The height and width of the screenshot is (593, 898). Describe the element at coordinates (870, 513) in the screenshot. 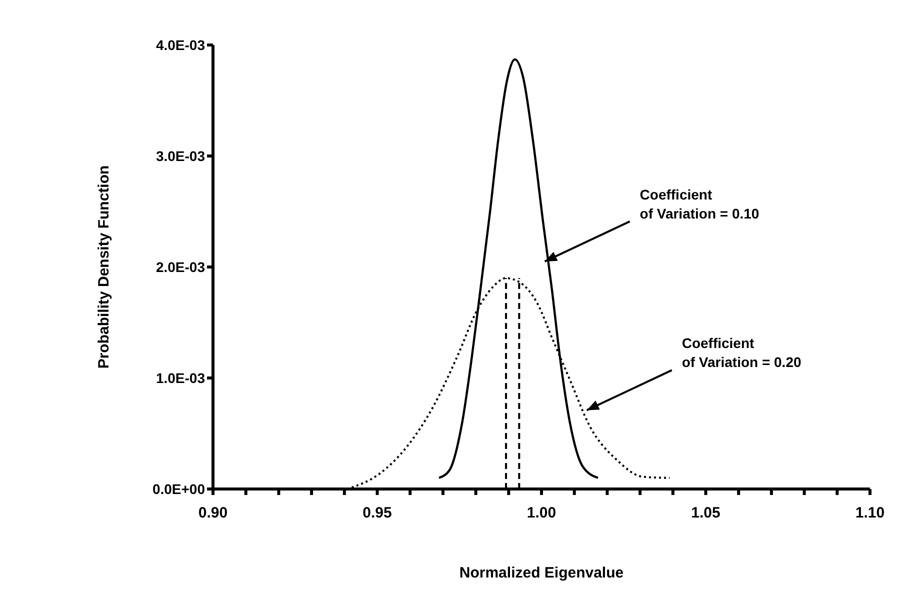

I see `x-tick-label: 1.10` at that location.